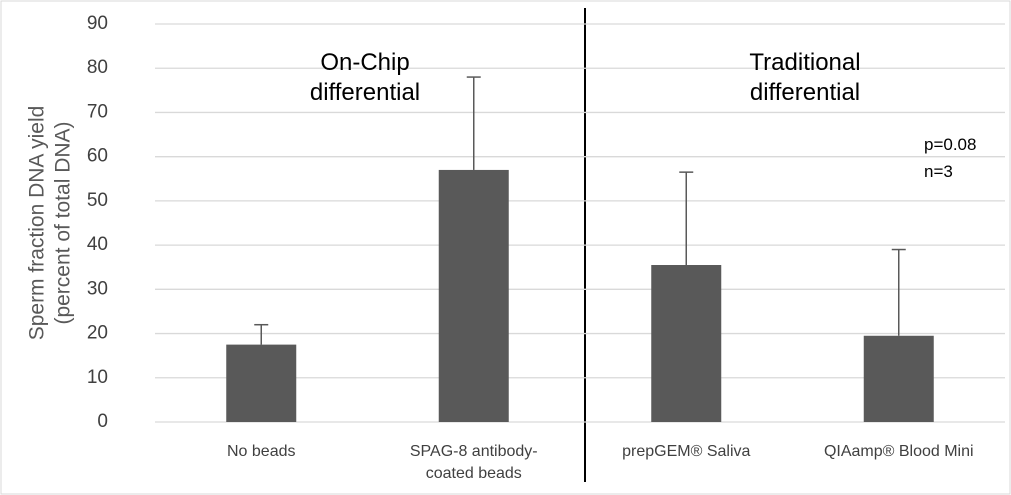  What do you see at coordinates (97, 156) in the screenshot?
I see `y-tick-label: 60` at bounding box center [97, 156].